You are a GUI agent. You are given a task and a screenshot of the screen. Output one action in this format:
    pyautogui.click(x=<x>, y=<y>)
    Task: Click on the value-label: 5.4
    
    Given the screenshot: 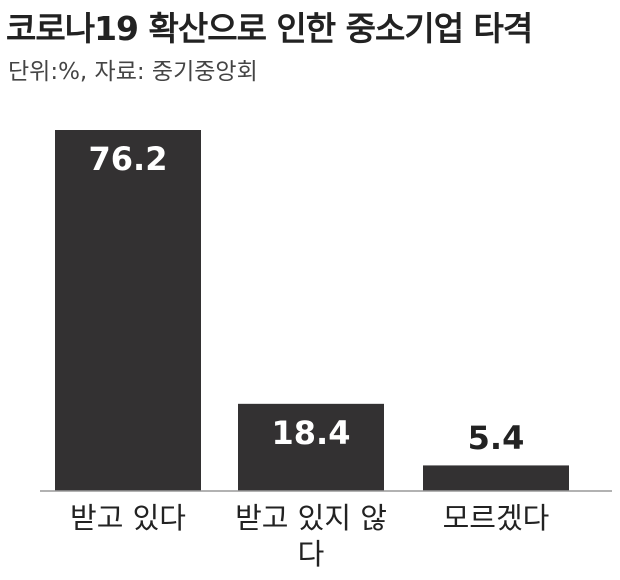 What is the action you would take?
    pyautogui.click(x=496, y=438)
    